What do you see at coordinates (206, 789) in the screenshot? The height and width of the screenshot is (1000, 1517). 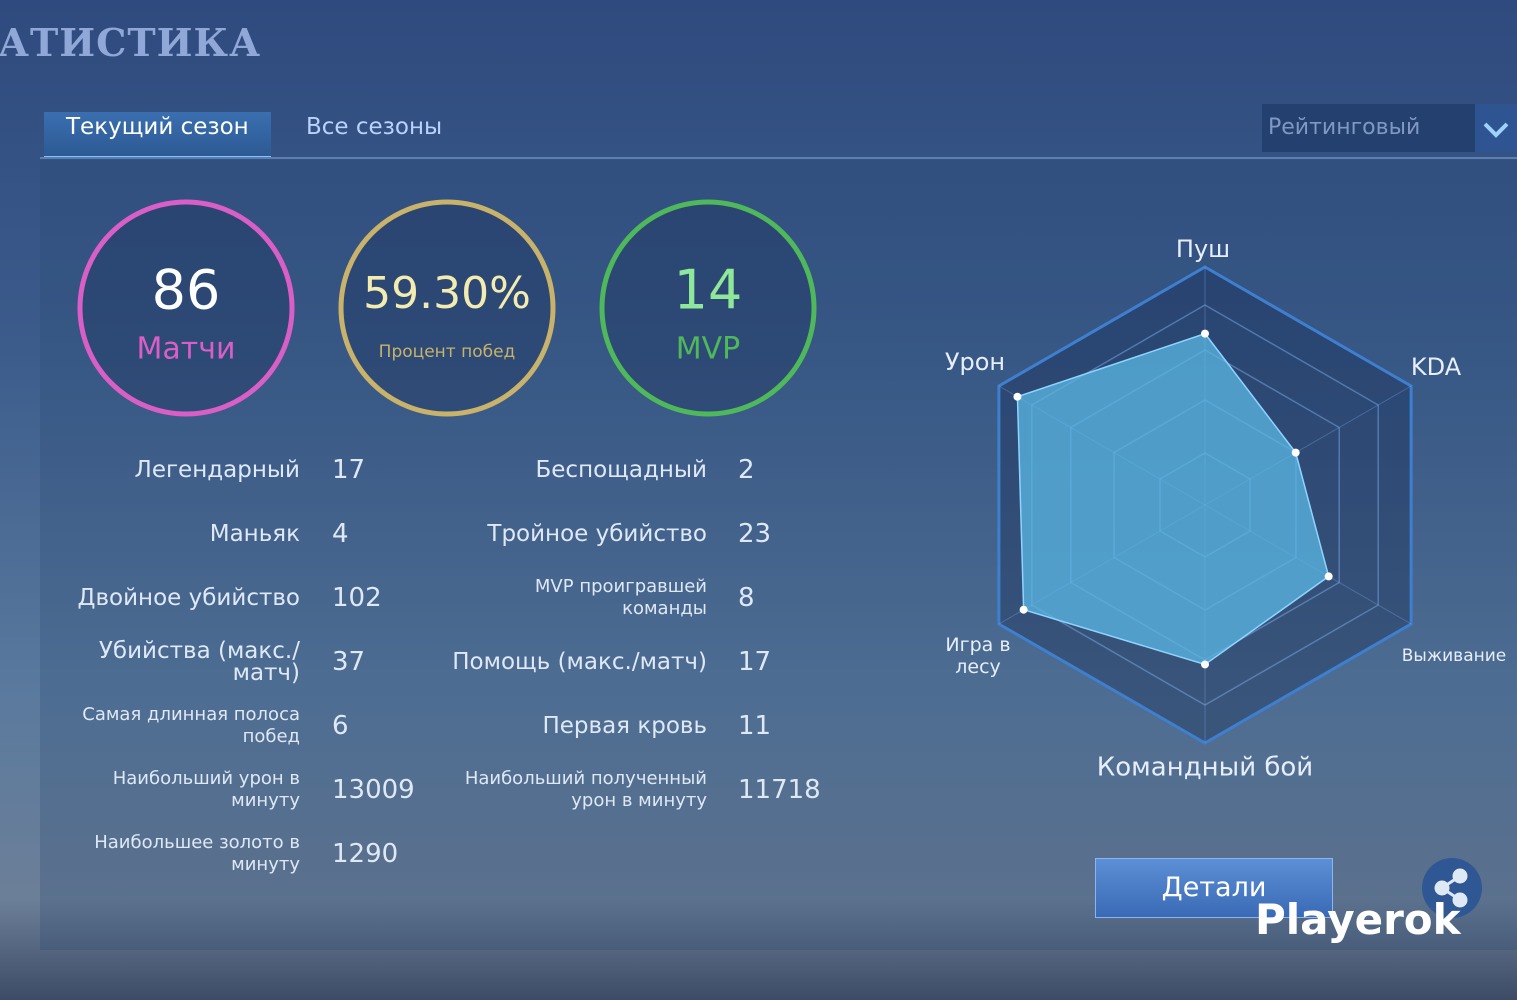 I see `stat-label: Наибольший урон в минуту` at bounding box center [206, 789].